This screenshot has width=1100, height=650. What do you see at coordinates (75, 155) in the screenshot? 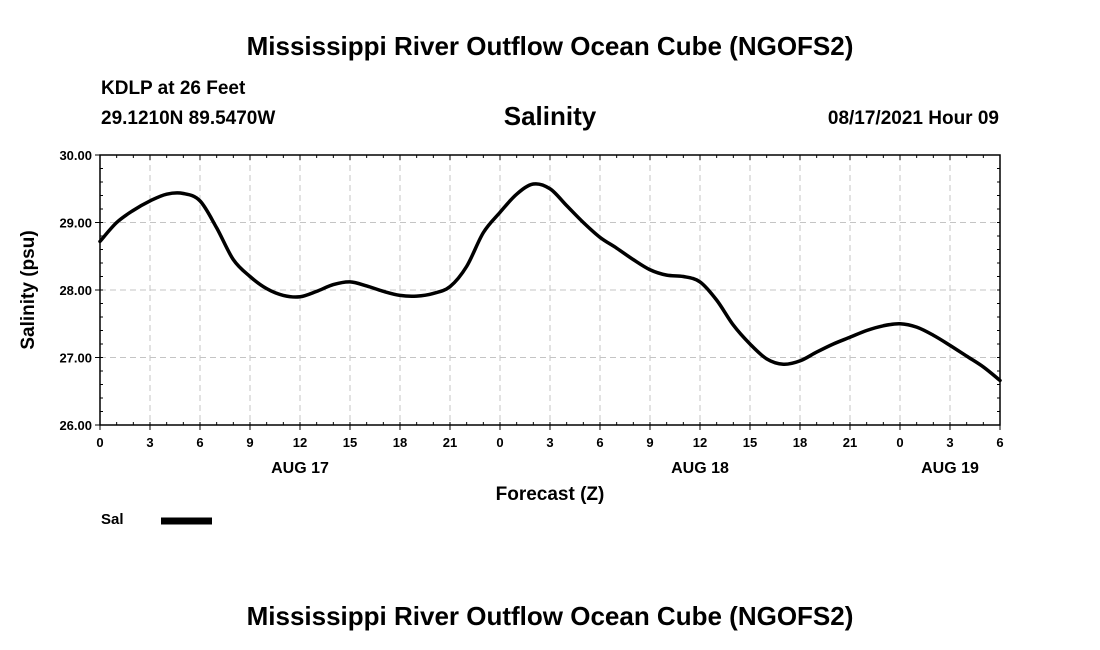
I see `y-tick-label: 30.00` at bounding box center [75, 155].